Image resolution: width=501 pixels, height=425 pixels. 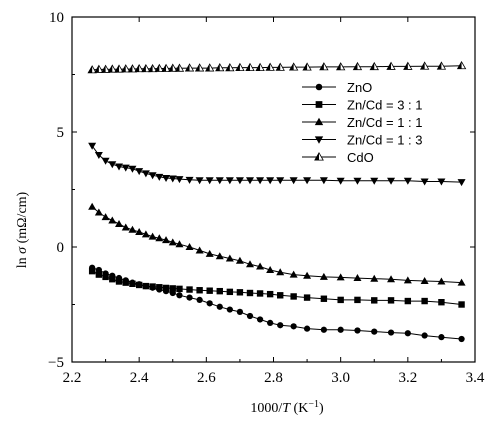 What do you see at coordinates (56, 363) in the screenshot?
I see `y-tick-label: −5` at bounding box center [56, 363].